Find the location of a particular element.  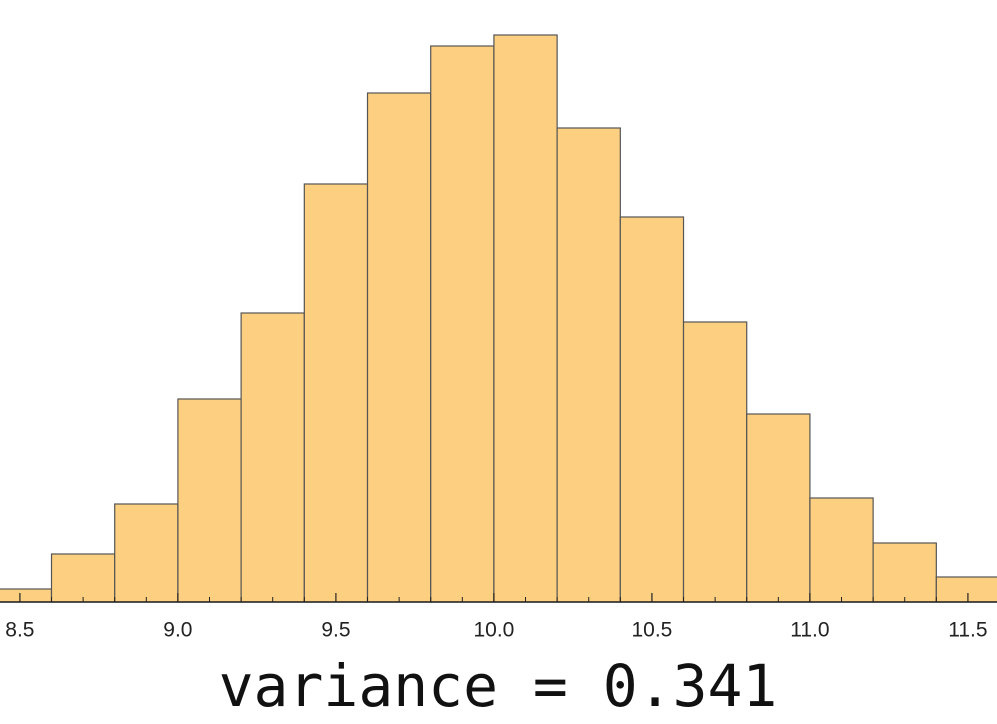

x-tick-label: 10.0 is located at coordinates (493, 630).